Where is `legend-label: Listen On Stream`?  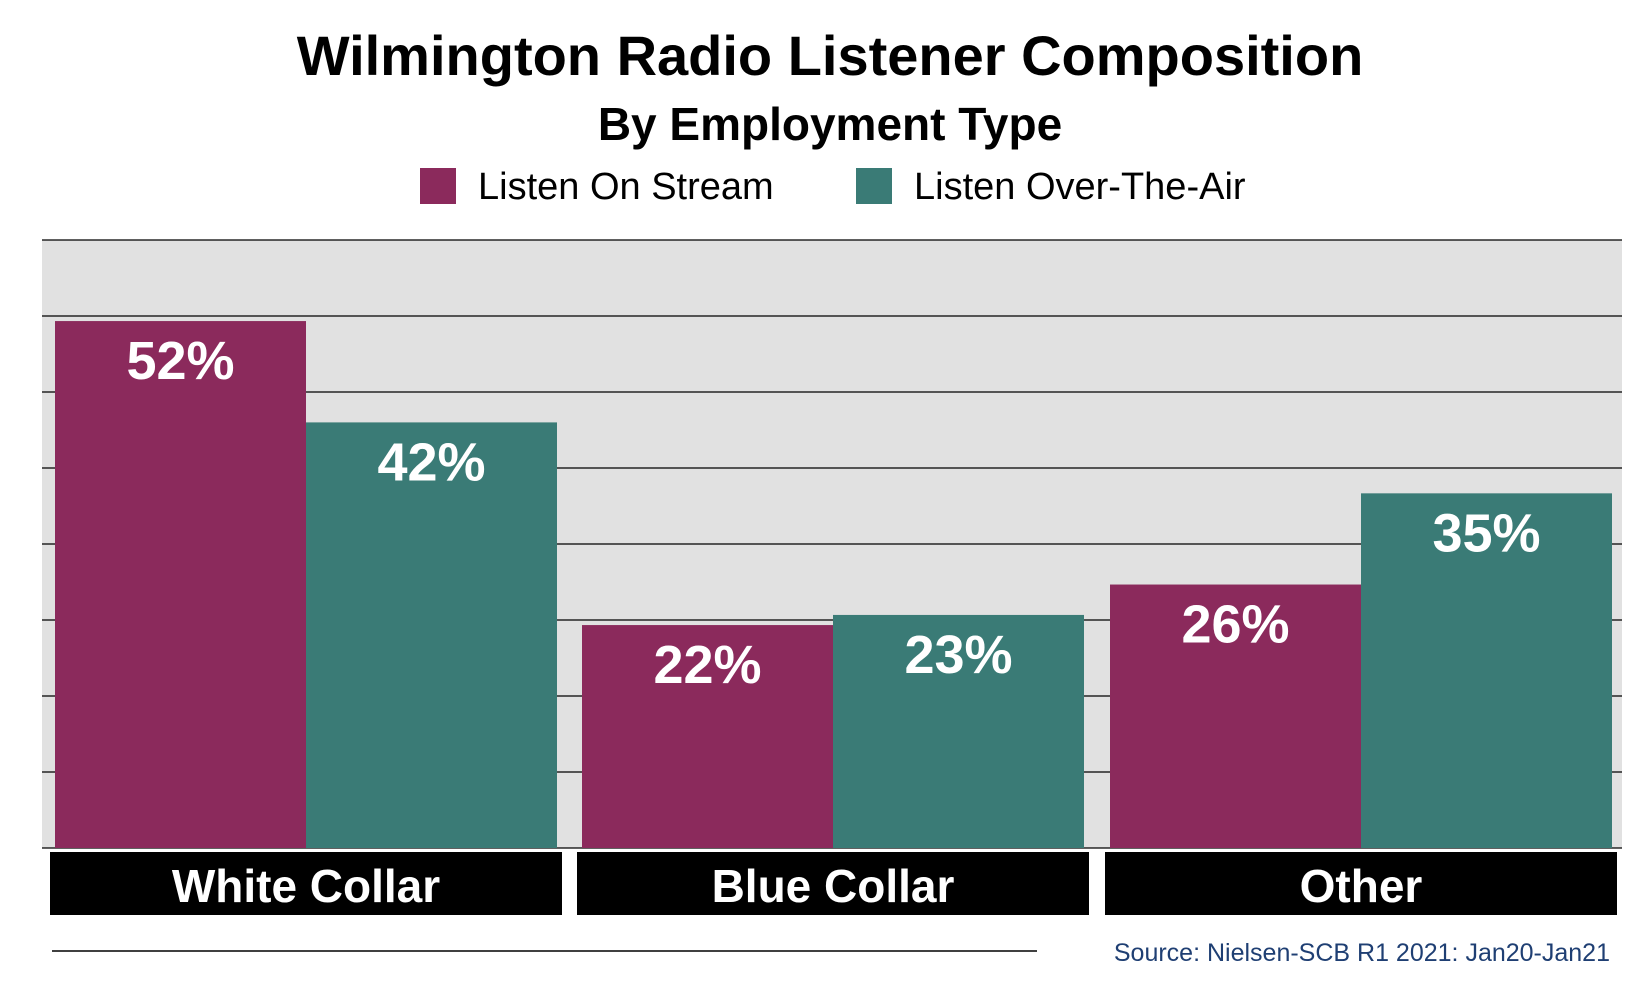
legend-label: Listen On Stream is located at coordinates (626, 187).